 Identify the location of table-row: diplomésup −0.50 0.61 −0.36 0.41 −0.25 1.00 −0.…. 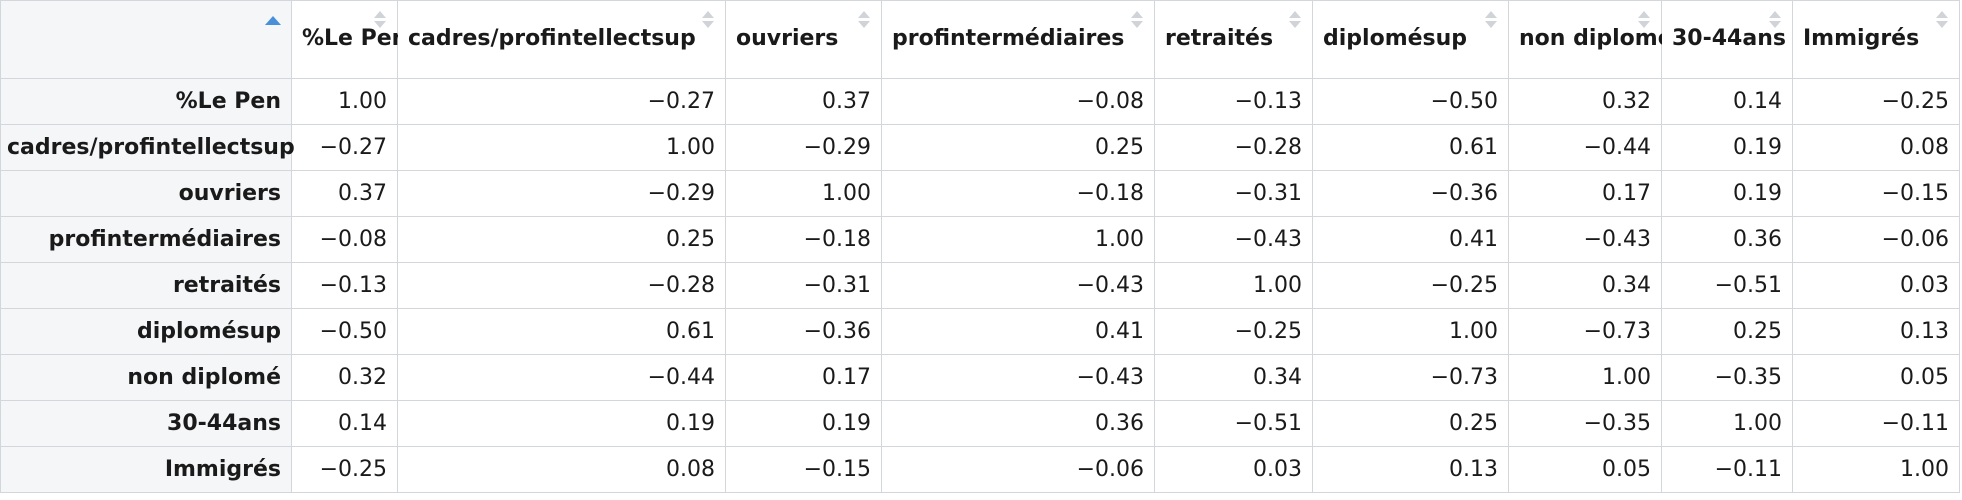
(980, 331).